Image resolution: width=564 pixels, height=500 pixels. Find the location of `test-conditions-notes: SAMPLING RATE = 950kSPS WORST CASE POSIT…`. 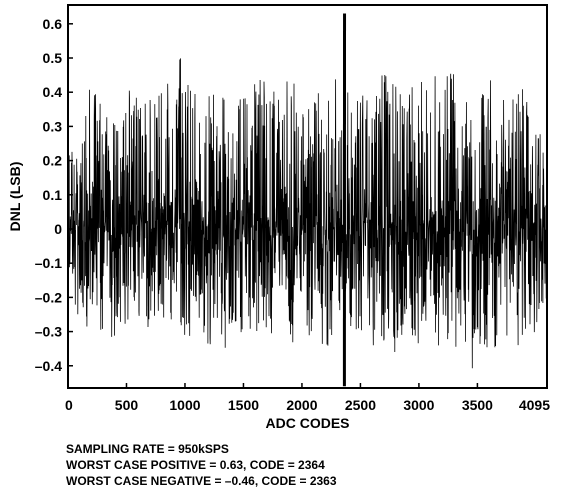

test-conditions-notes: SAMPLING RATE = 950kSPS WORST CASE POSIT… is located at coordinates (201, 465).